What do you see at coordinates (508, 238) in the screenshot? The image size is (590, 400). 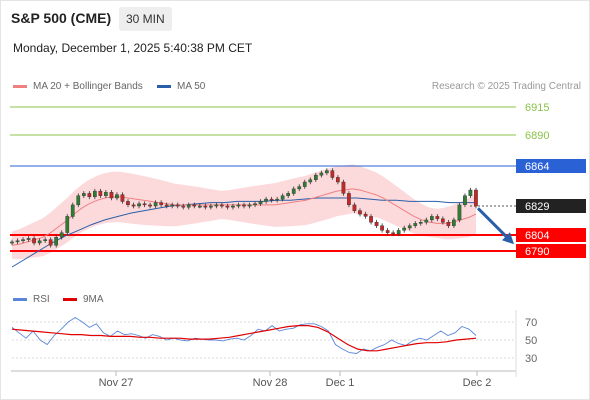 I see `forecast-arrow-head` at bounding box center [508, 238].